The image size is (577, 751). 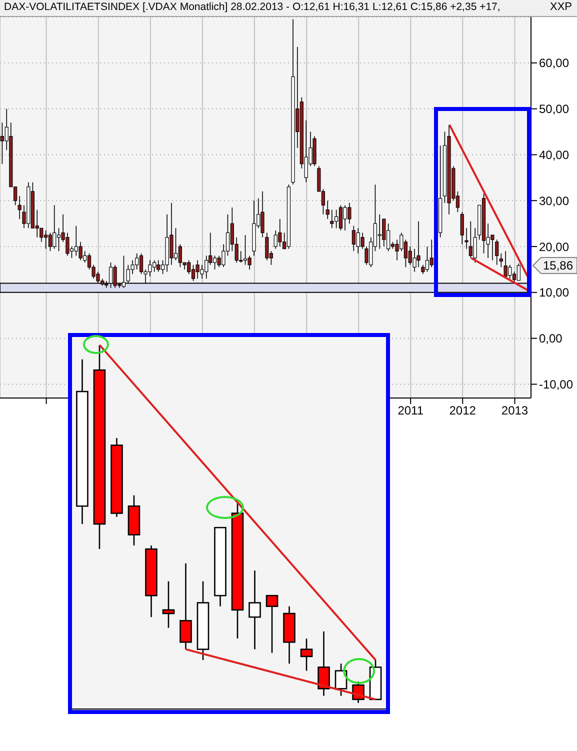 What do you see at coordinates (253, 7) in the screenshot?
I see `chart-title: DAX-VOLATILITAETSINDEX [.VDAX Monatlich] 28.02.2013 - O:12,61 H:16,31 L:12,61 C:15,86 +2,35 +17,` at bounding box center [253, 7].